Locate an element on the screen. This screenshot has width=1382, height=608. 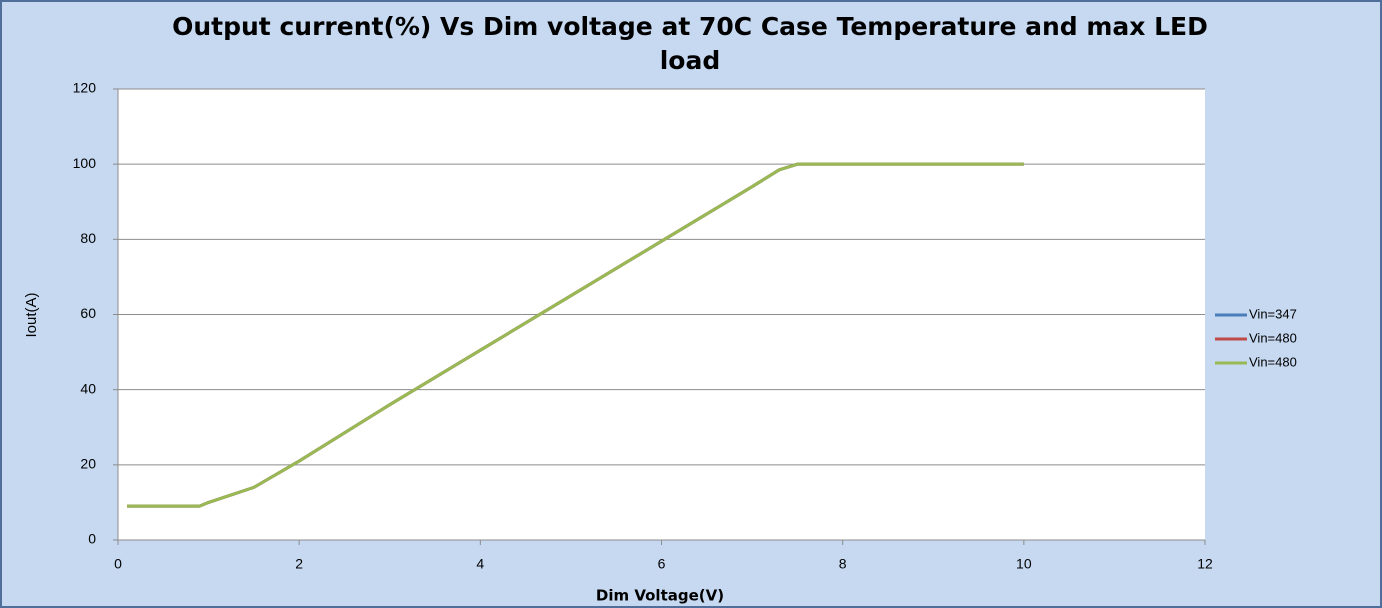
legend-label: Vin=347 is located at coordinates (1273, 313).